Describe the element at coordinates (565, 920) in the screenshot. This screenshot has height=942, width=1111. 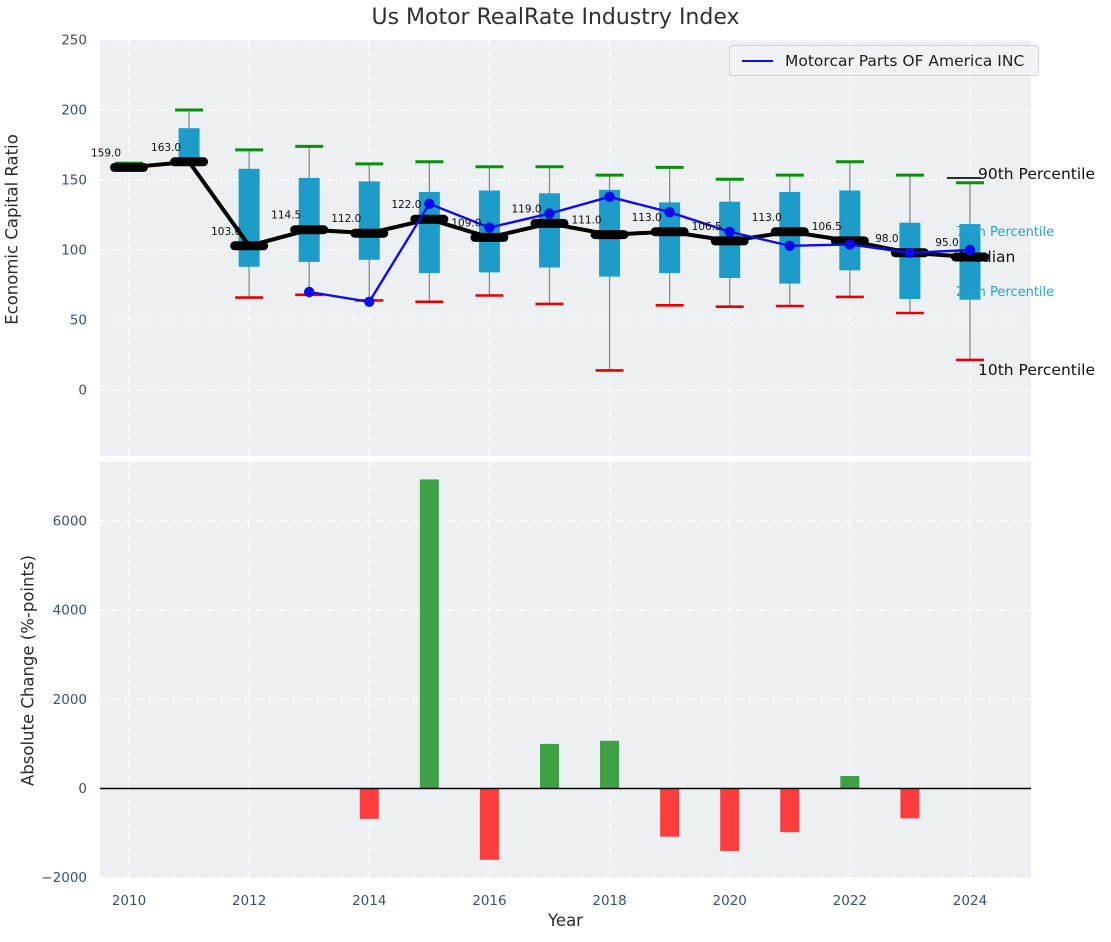
I see `x-axis-label: Year` at that location.